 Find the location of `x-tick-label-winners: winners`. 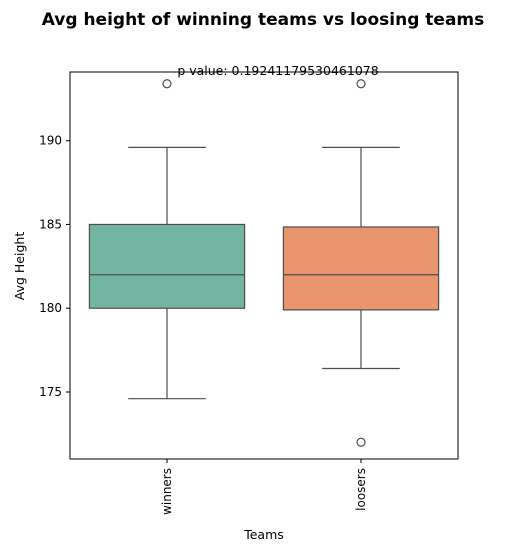

x-tick-label-winners: winners is located at coordinates (167, 491).